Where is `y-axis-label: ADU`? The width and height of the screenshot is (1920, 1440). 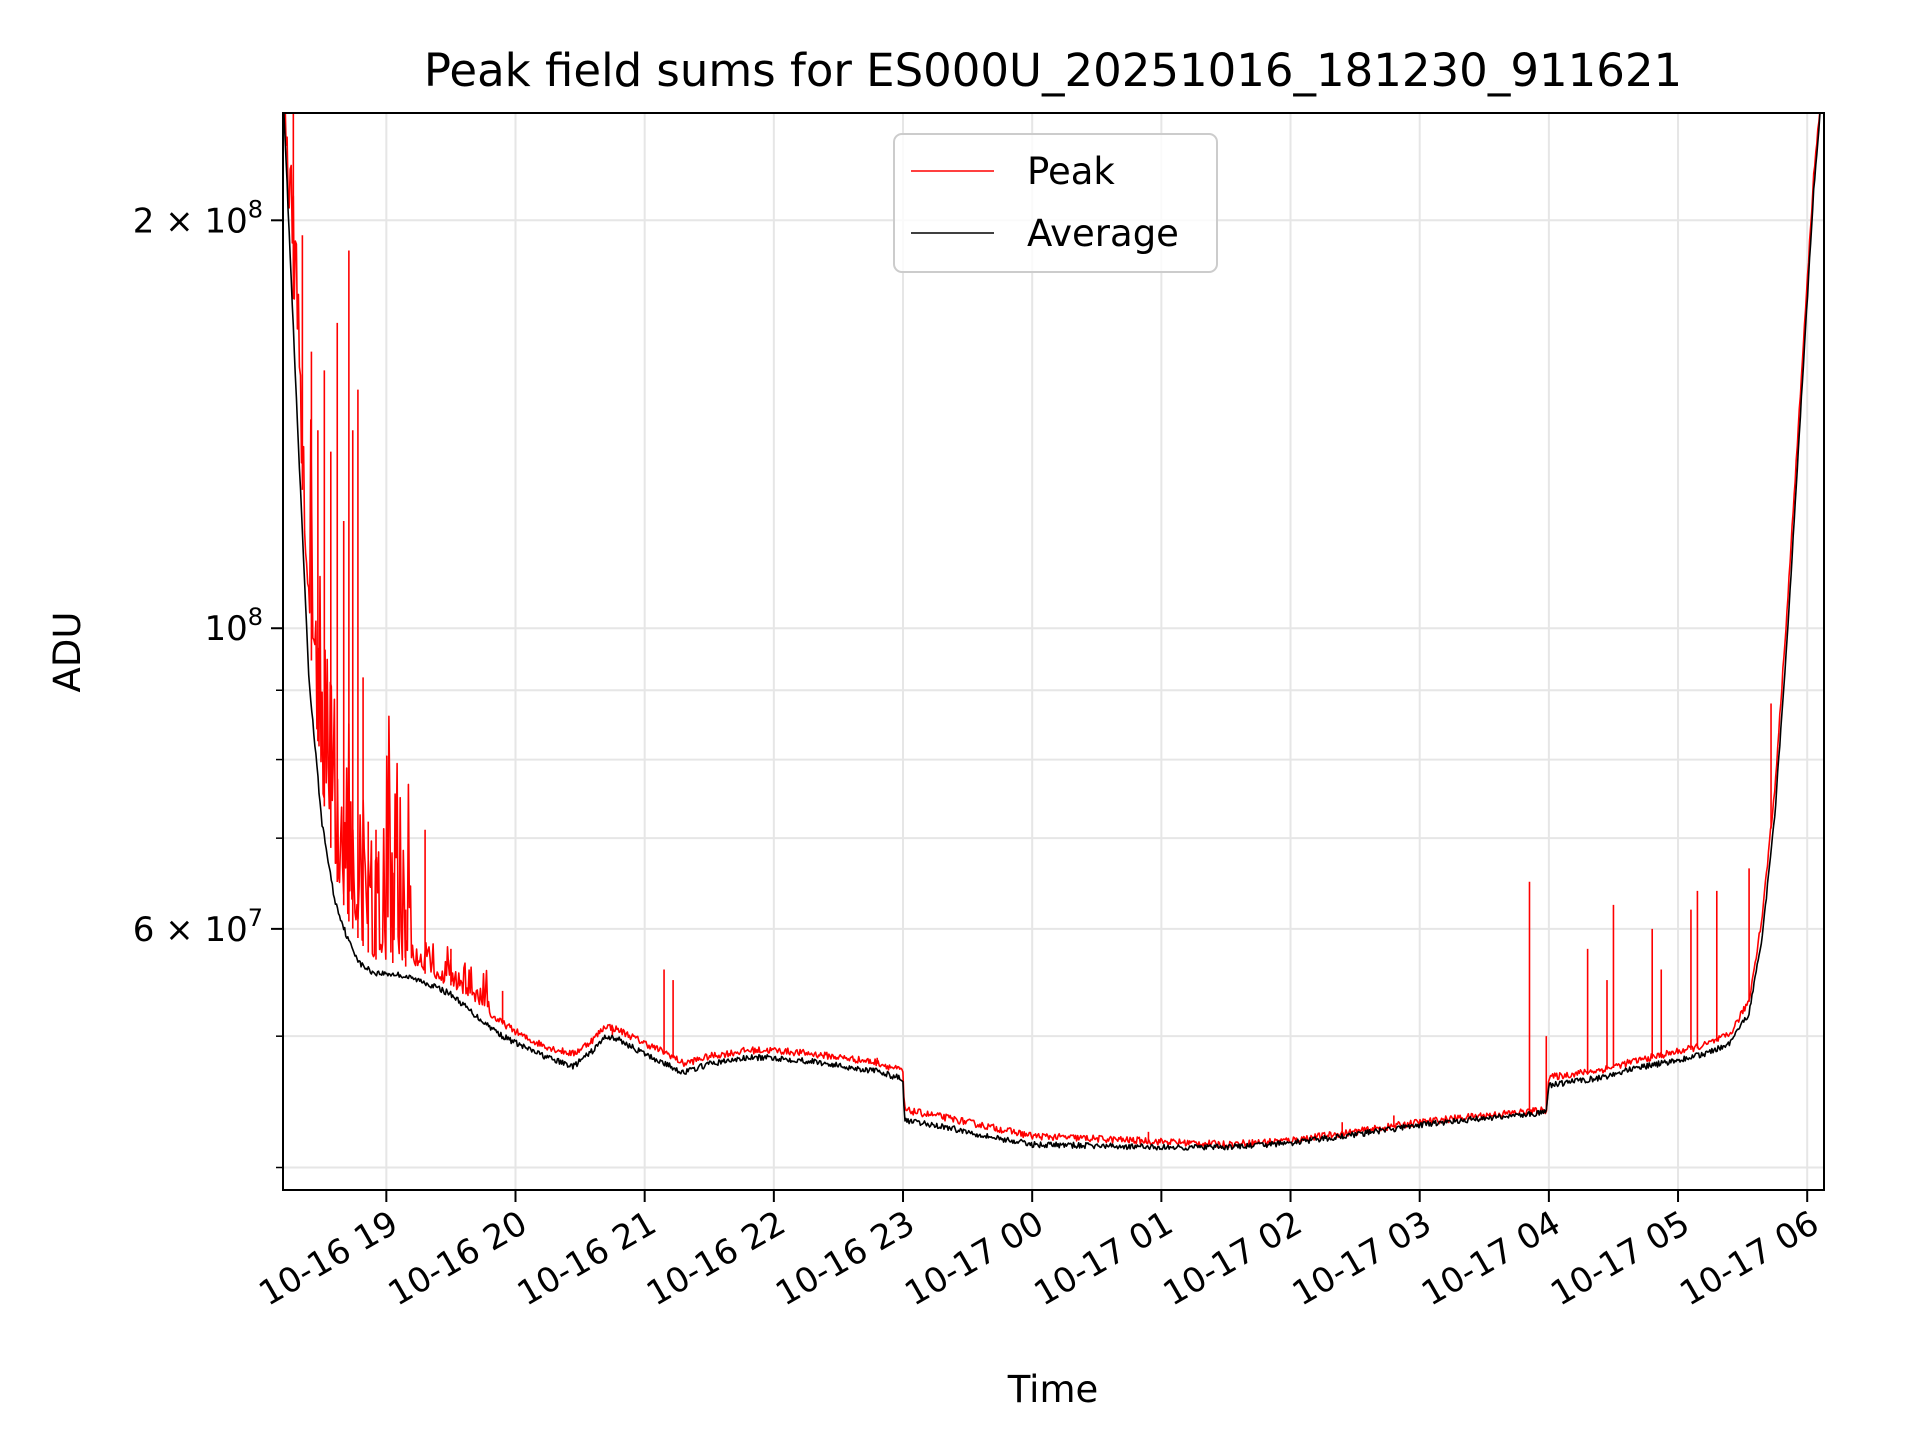 y-axis-label: ADU is located at coordinates (67, 652).